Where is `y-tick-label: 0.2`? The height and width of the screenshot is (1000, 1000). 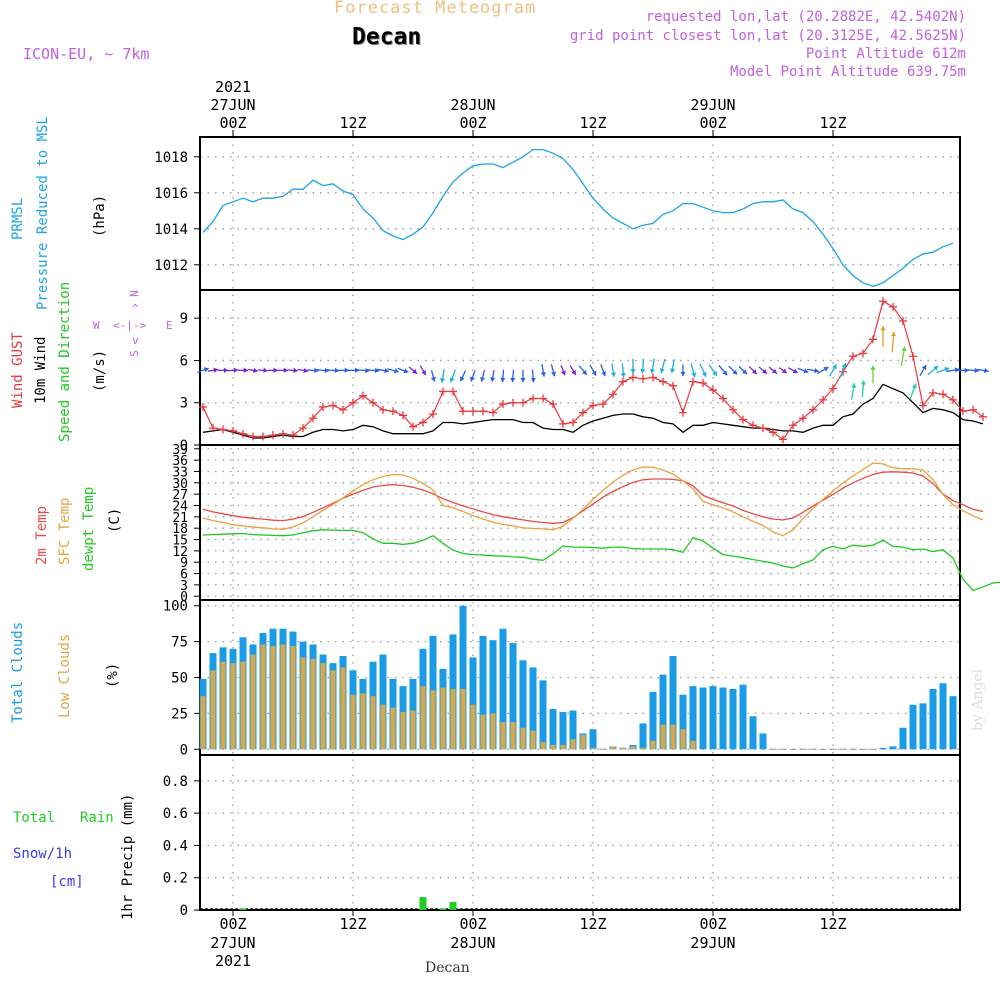 y-tick-label: 0.2 is located at coordinates (175, 879).